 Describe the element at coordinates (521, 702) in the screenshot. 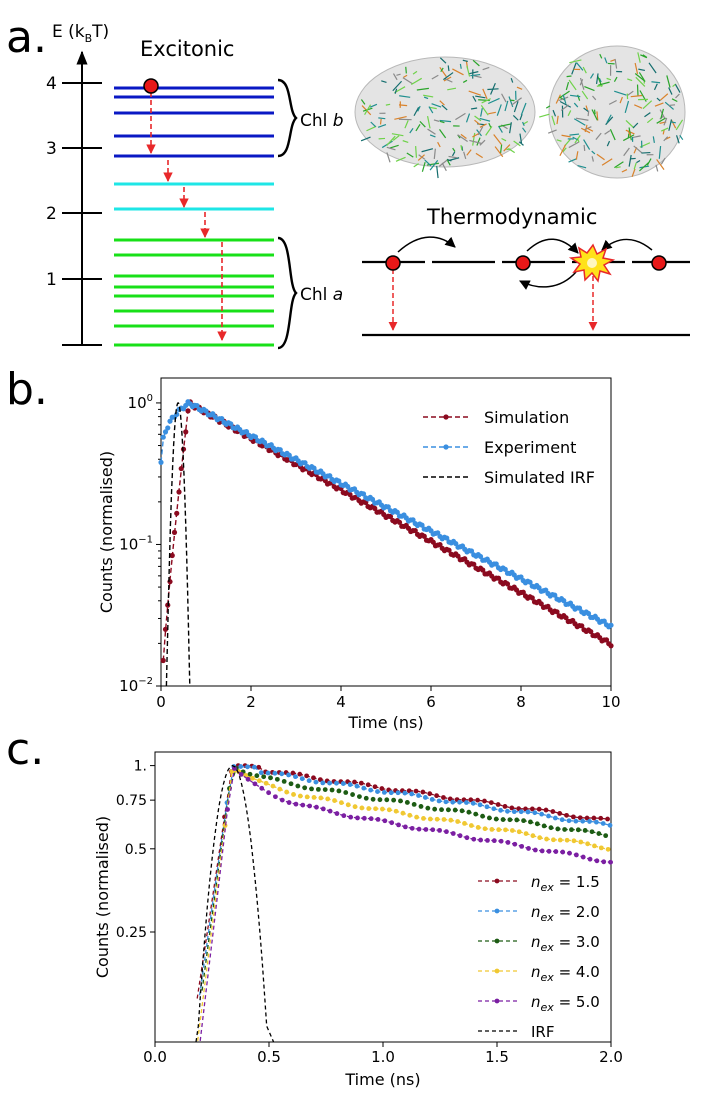

I see `x-tick-label: 8` at that location.